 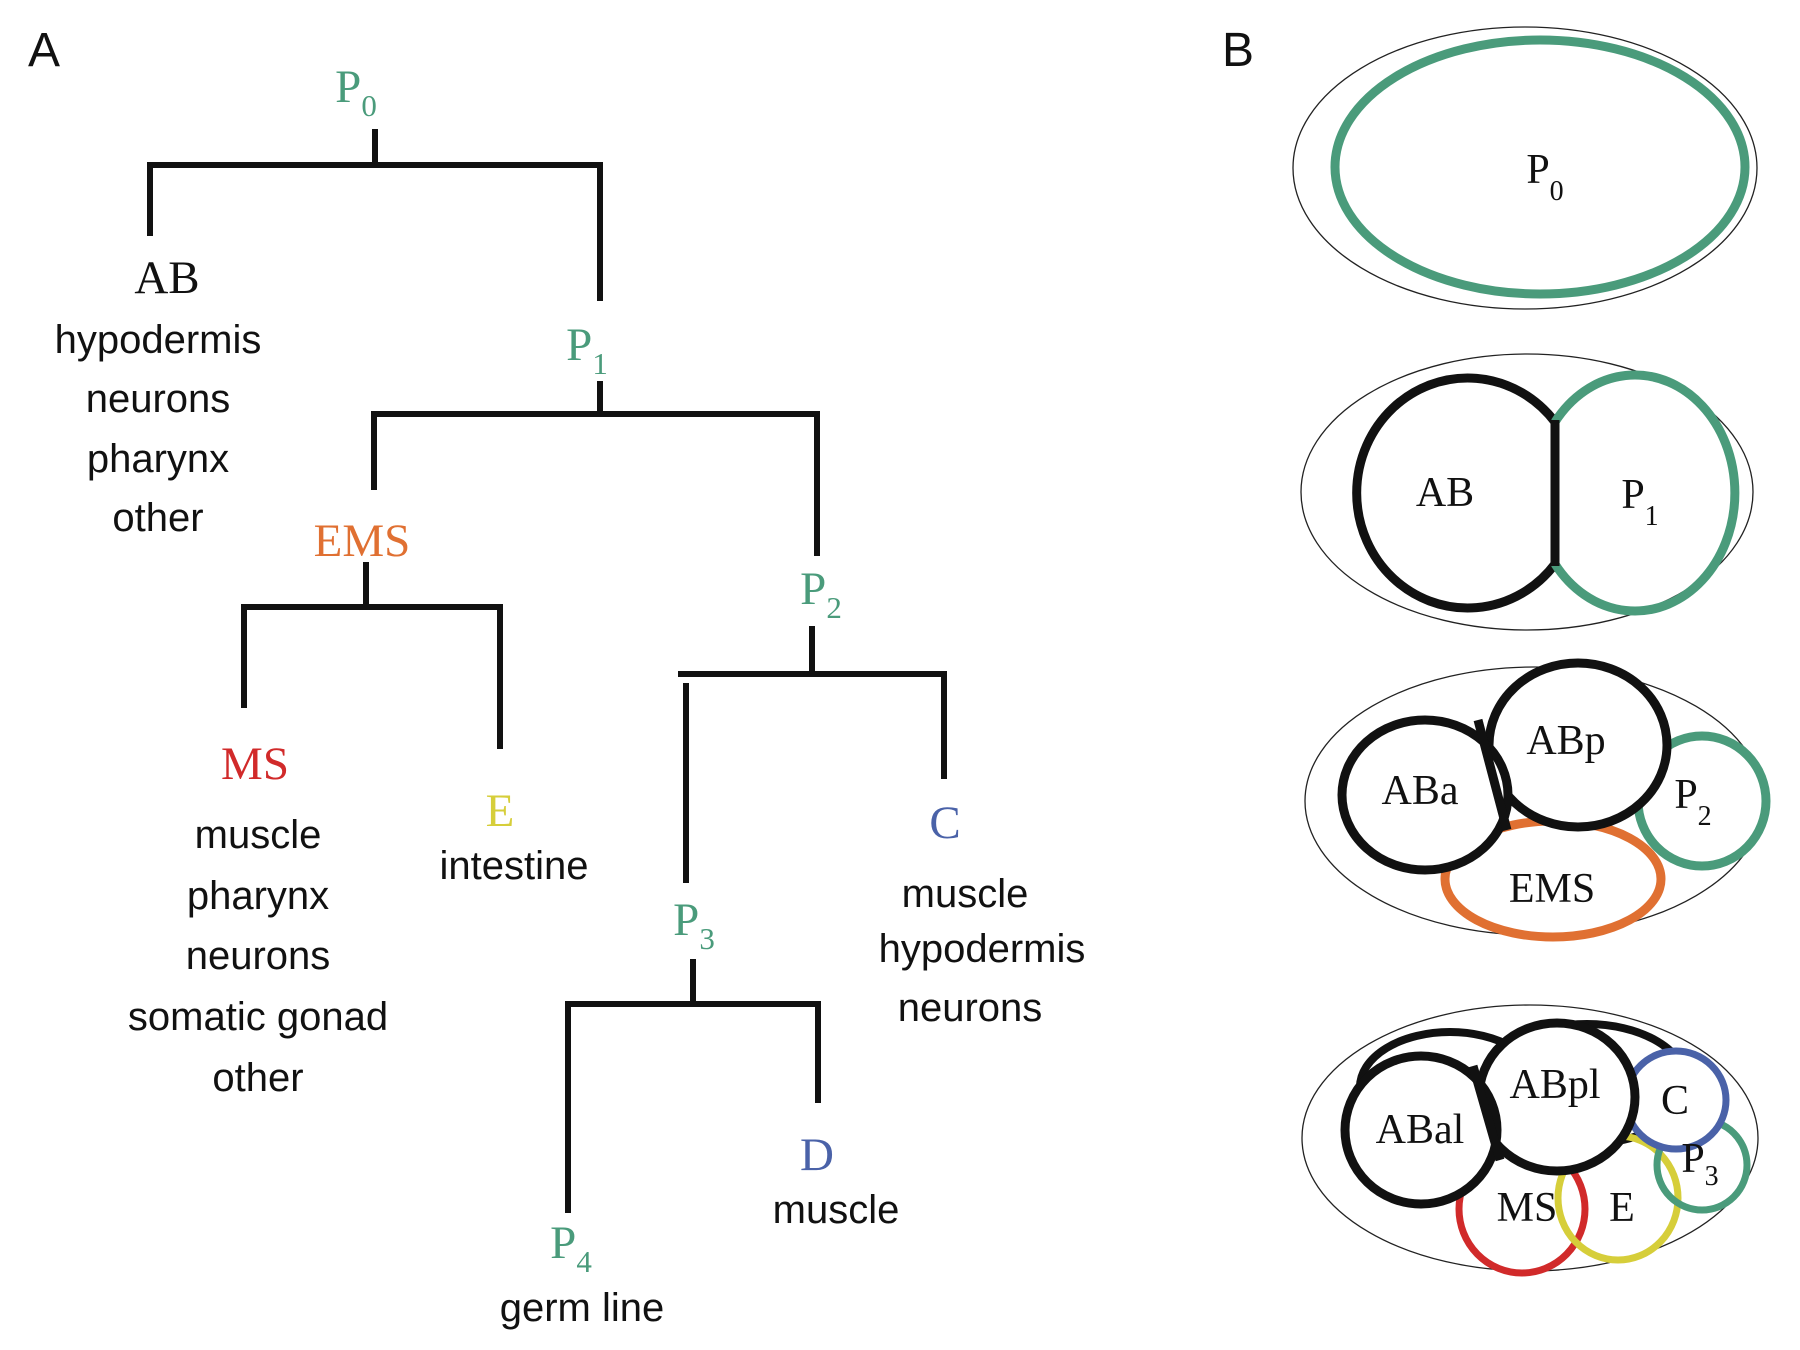 What do you see at coordinates (158, 459) in the screenshot?
I see `ab-fate: pharynx` at bounding box center [158, 459].